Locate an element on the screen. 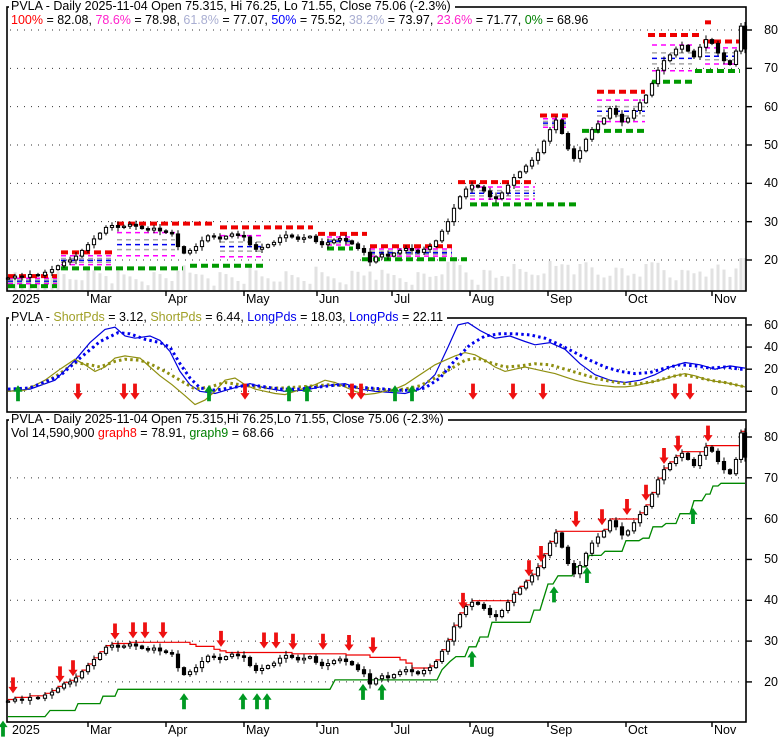 The width and height of the screenshot is (780, 745). fib-legend-item: 78.6% is located at coordinates (113, 20).